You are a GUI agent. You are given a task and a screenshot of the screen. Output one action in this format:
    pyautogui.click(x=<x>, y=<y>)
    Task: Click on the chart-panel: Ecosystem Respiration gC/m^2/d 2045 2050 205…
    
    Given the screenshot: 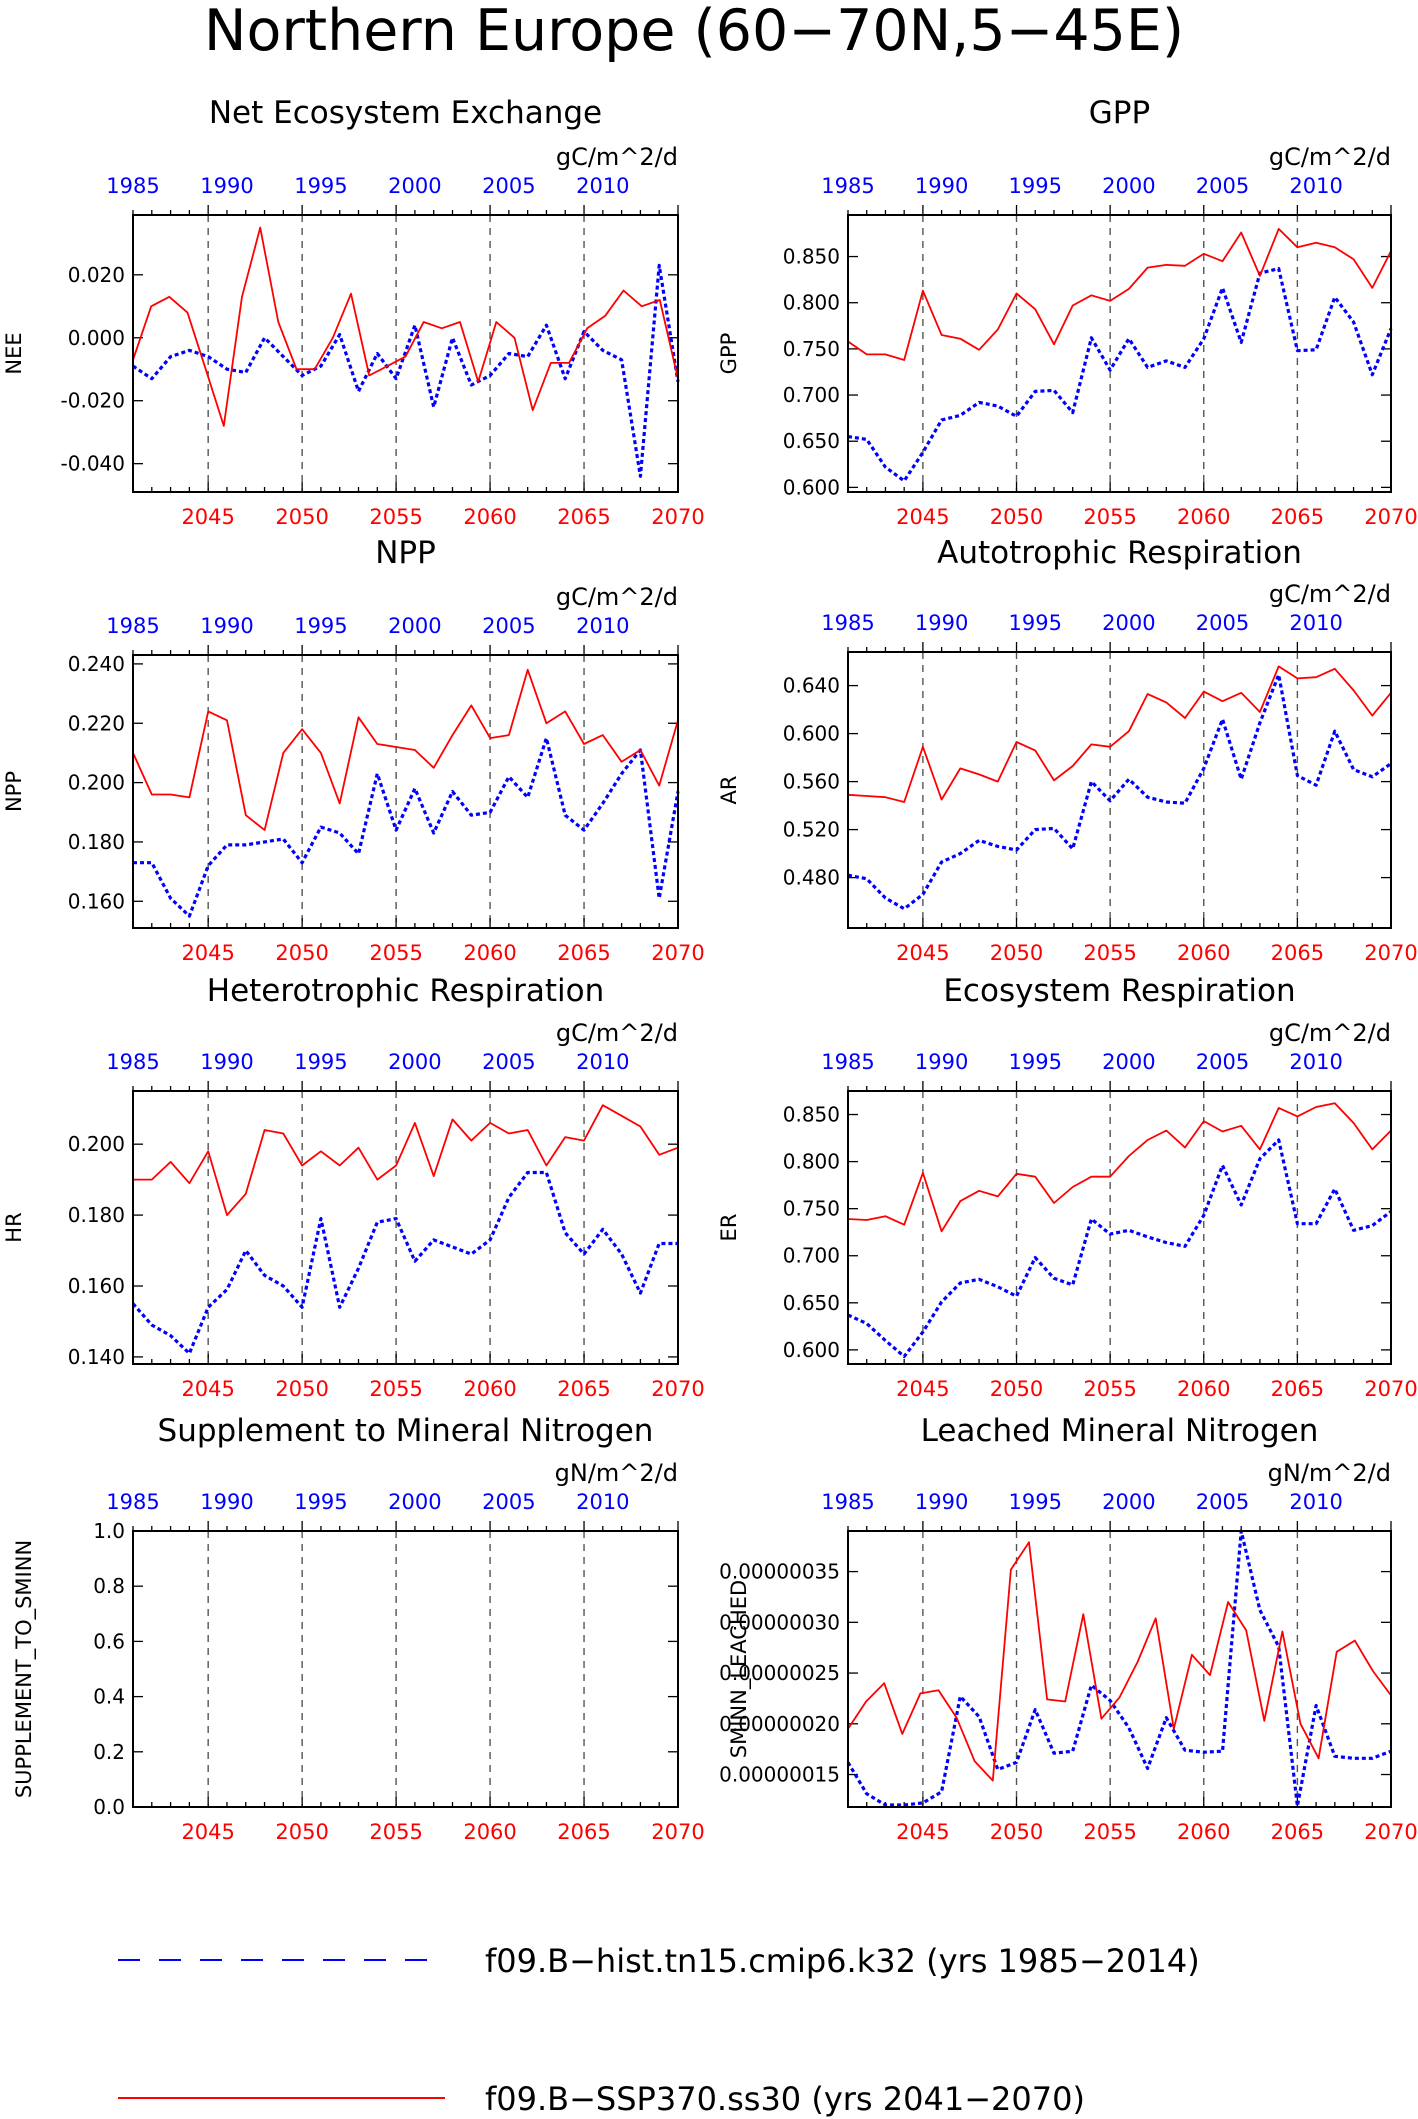 What is the action you would take?
    pyautogui.click(x=1067, y=1187)
    